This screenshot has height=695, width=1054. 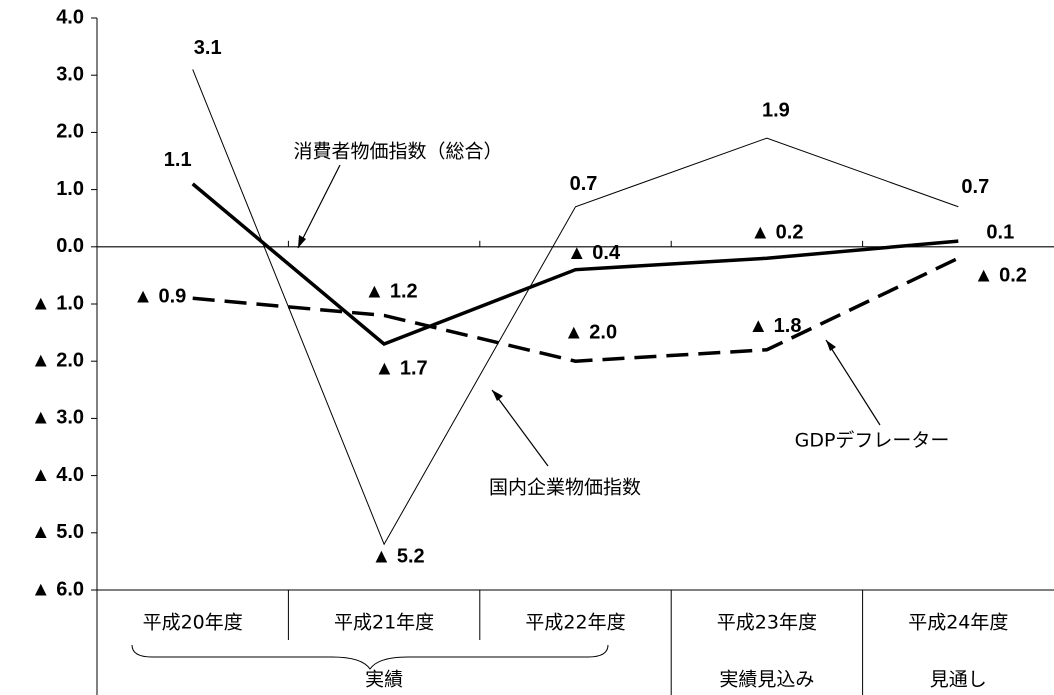 What do you see at coordinates (872, 441) in the screenshot?
I see `series-name: GDPデフレーター` at bounding box center [872, 441].